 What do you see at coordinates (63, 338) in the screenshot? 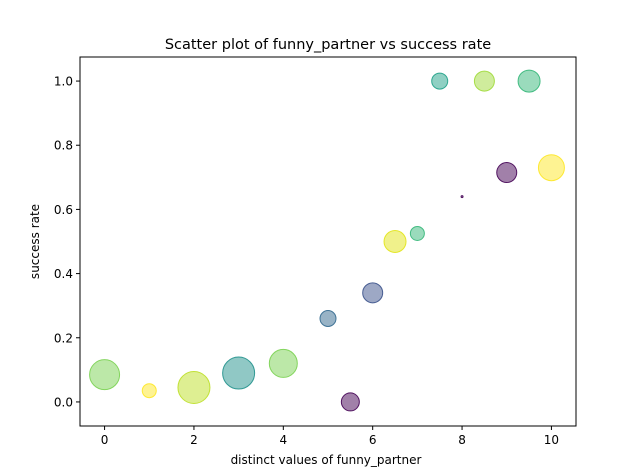
I see `y-tick-label: 0.2` at bounding box center [63, 338].